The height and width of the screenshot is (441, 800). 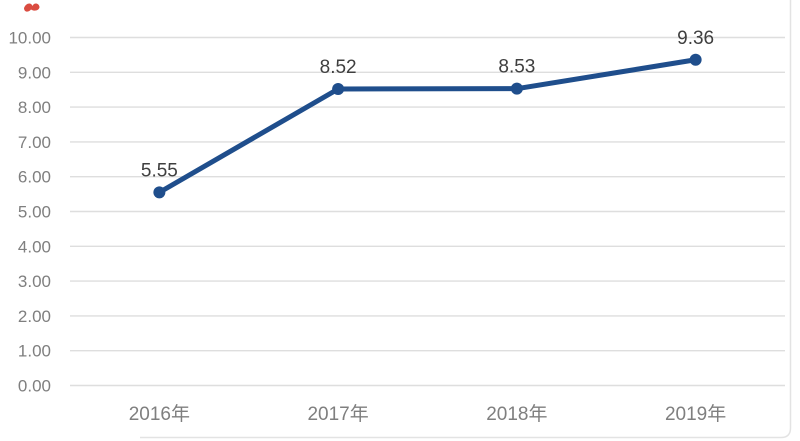 What do you see at coordinates (159, 414) in the screenshot?
I see `x-axis-category-label: 2016年` at bounding box center [159, 414].